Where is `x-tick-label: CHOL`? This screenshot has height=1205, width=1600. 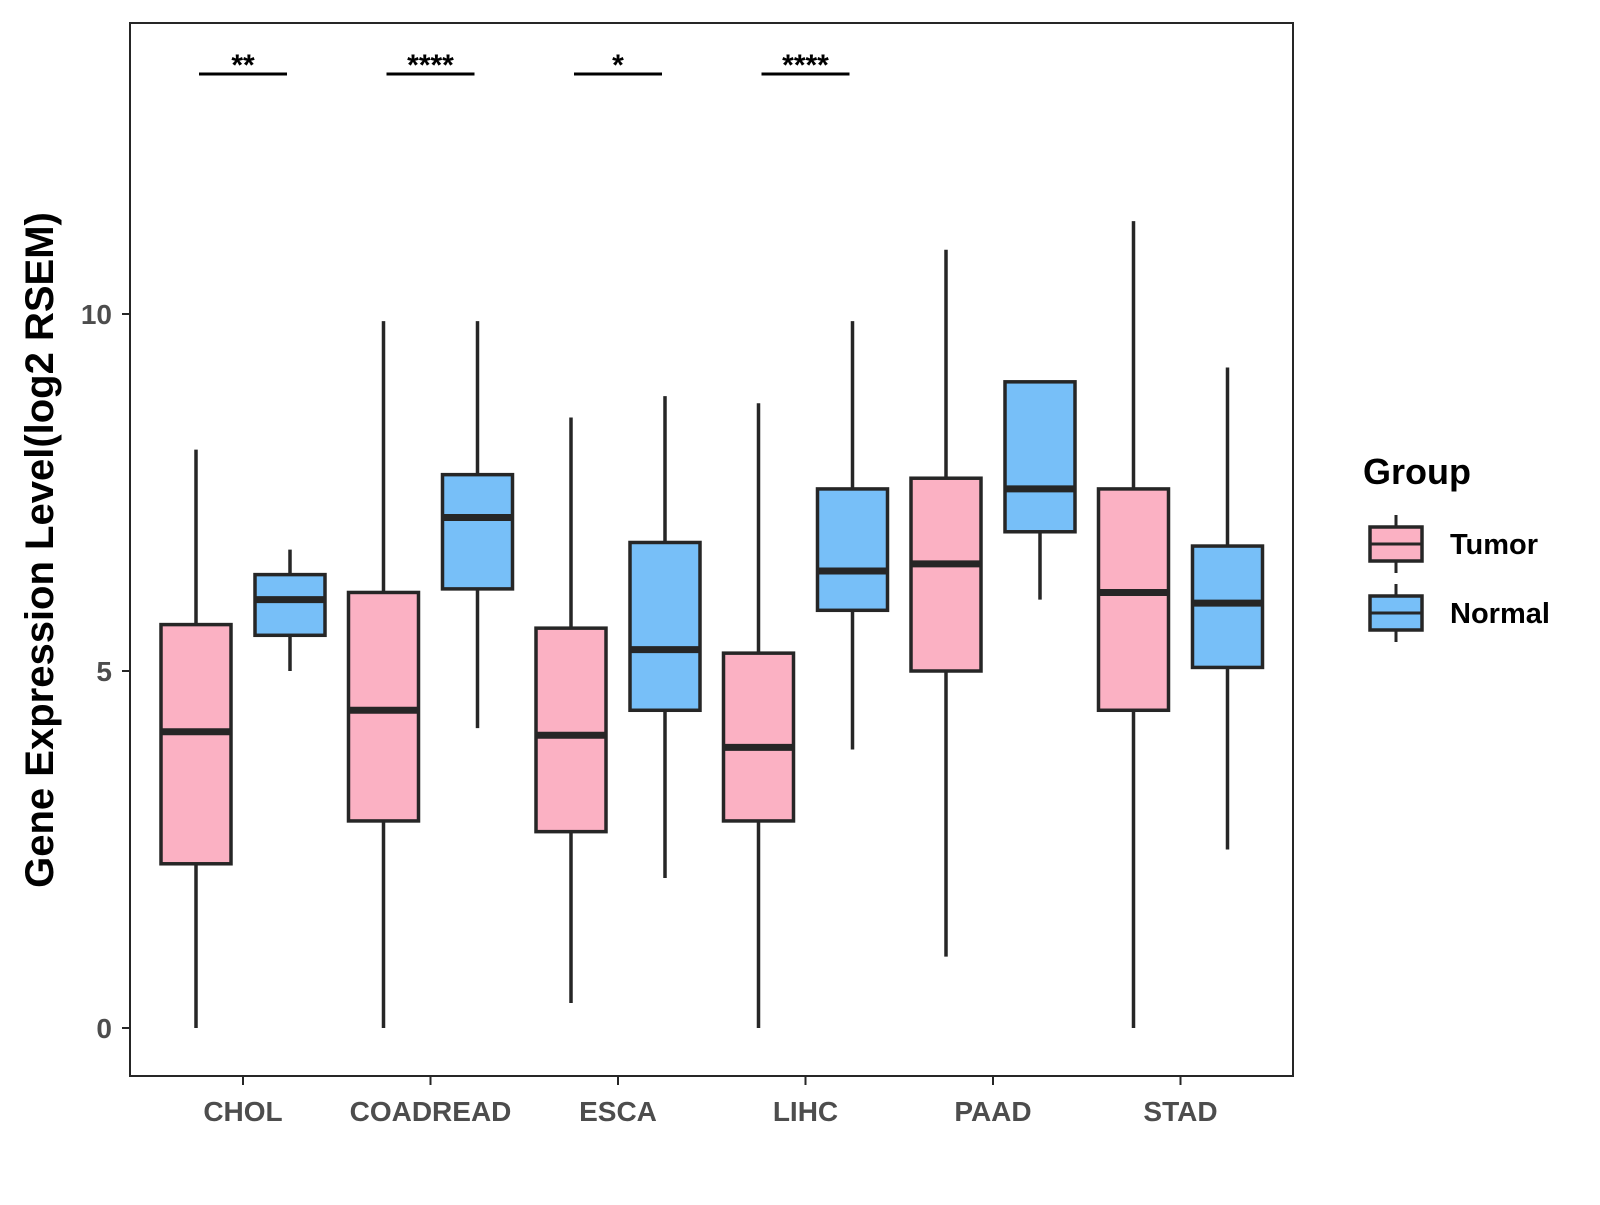
x-tick-label: CHOL is located at coordinates (242, 1111).